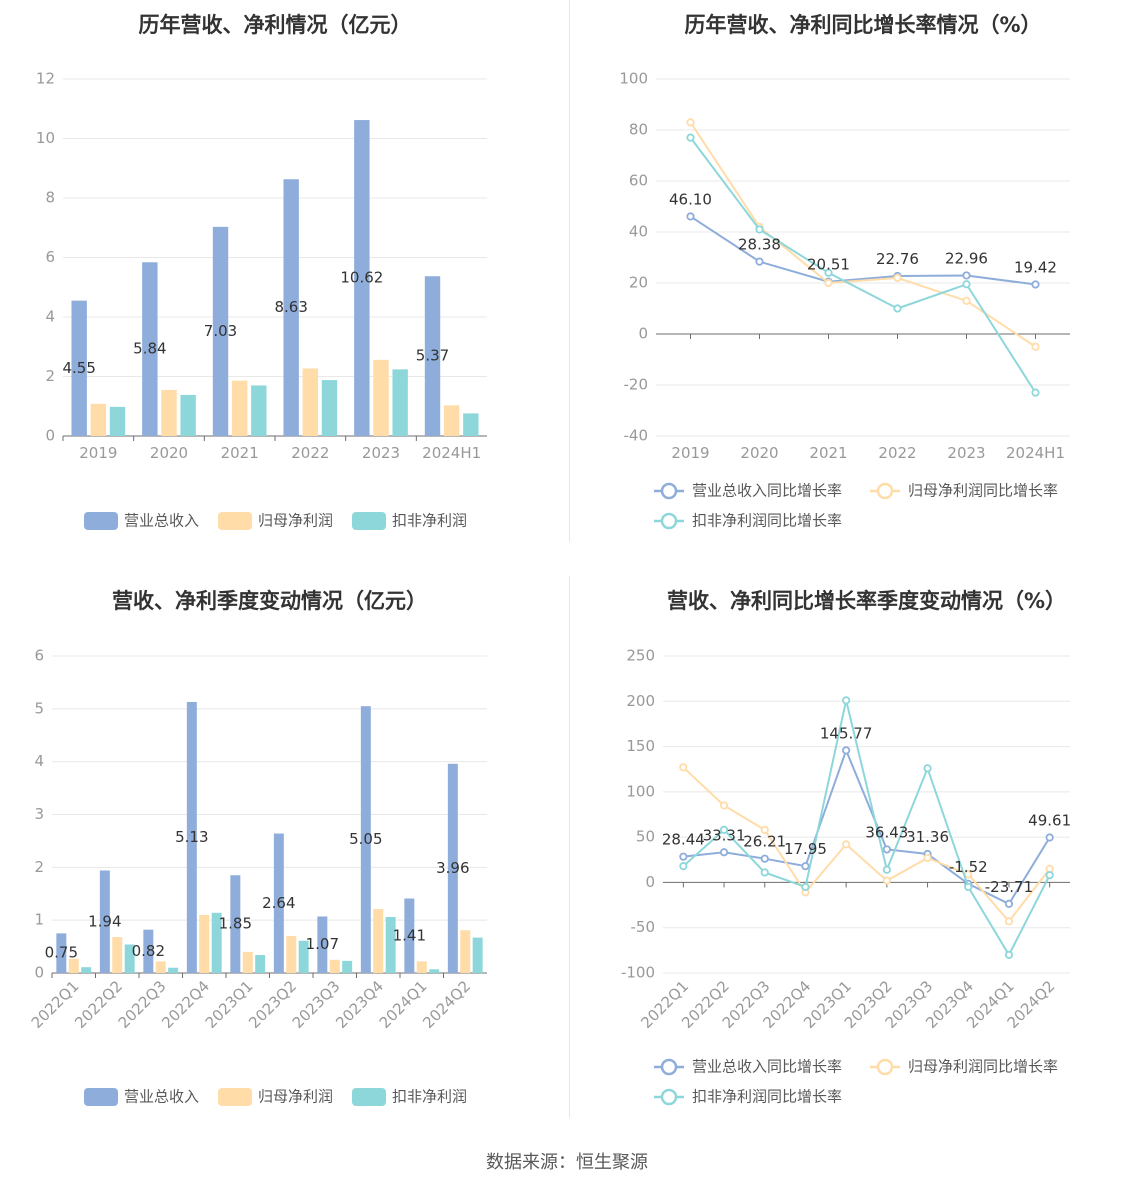 The width and height of the screenshot is (1134, 1188). I want to click on y-tick-label: 200, so click(640, 701).